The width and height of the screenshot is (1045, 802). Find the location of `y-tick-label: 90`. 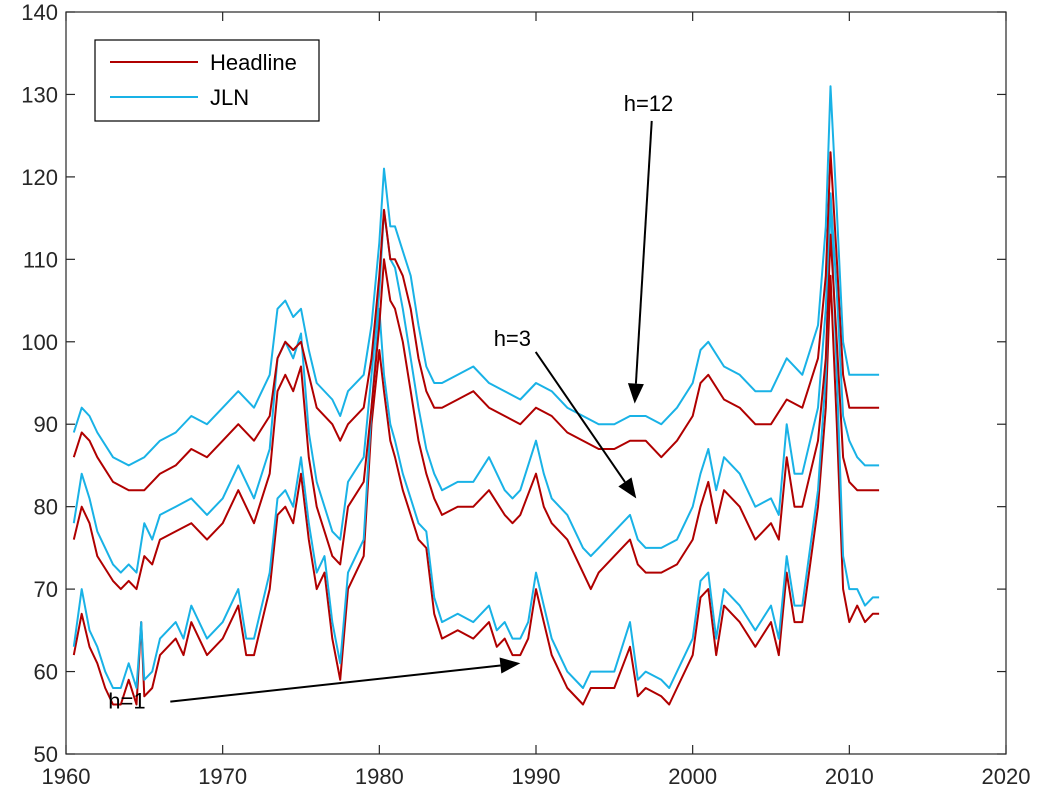

y-tick-label: 90 is located at coordinates (46, 424).